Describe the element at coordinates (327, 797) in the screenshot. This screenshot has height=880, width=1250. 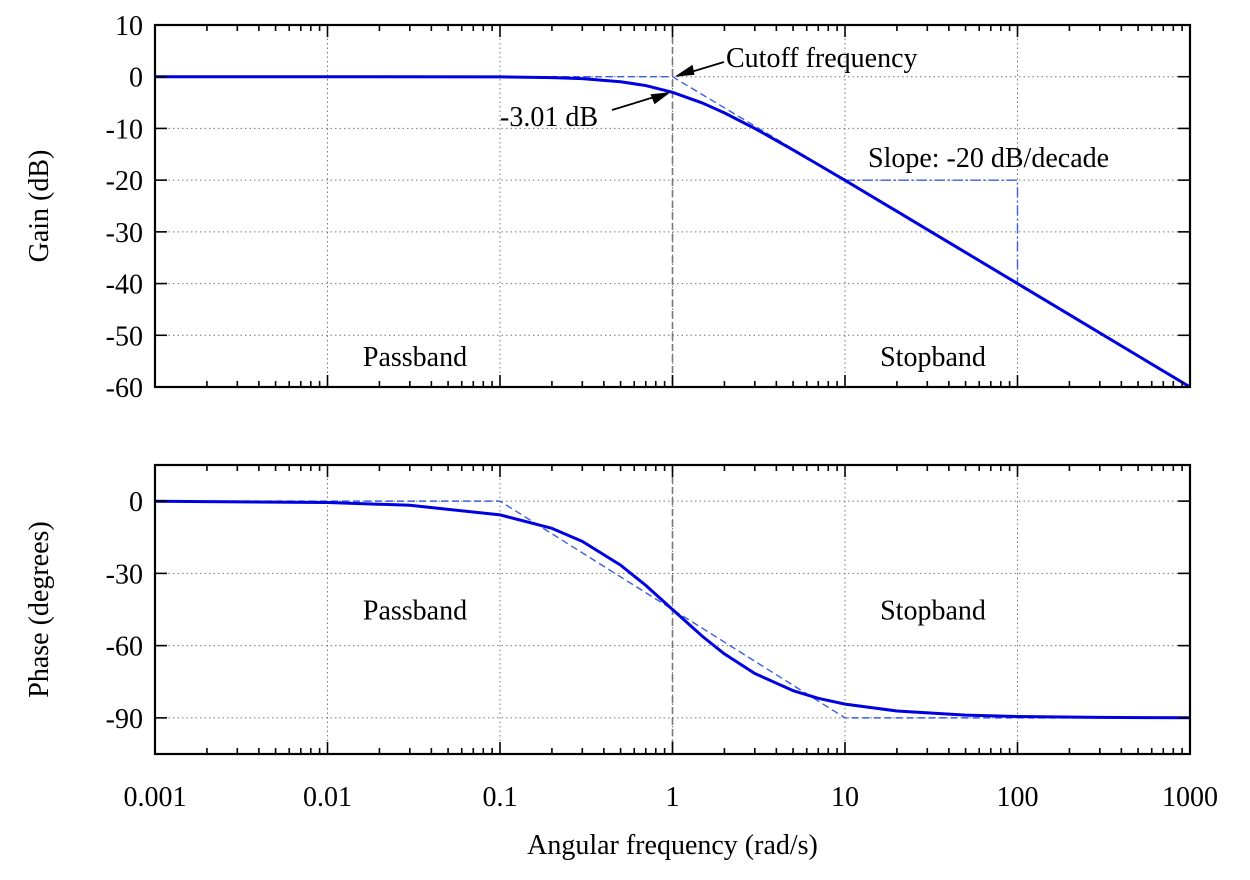
I see `x-tick-label: 0.01` at that location.